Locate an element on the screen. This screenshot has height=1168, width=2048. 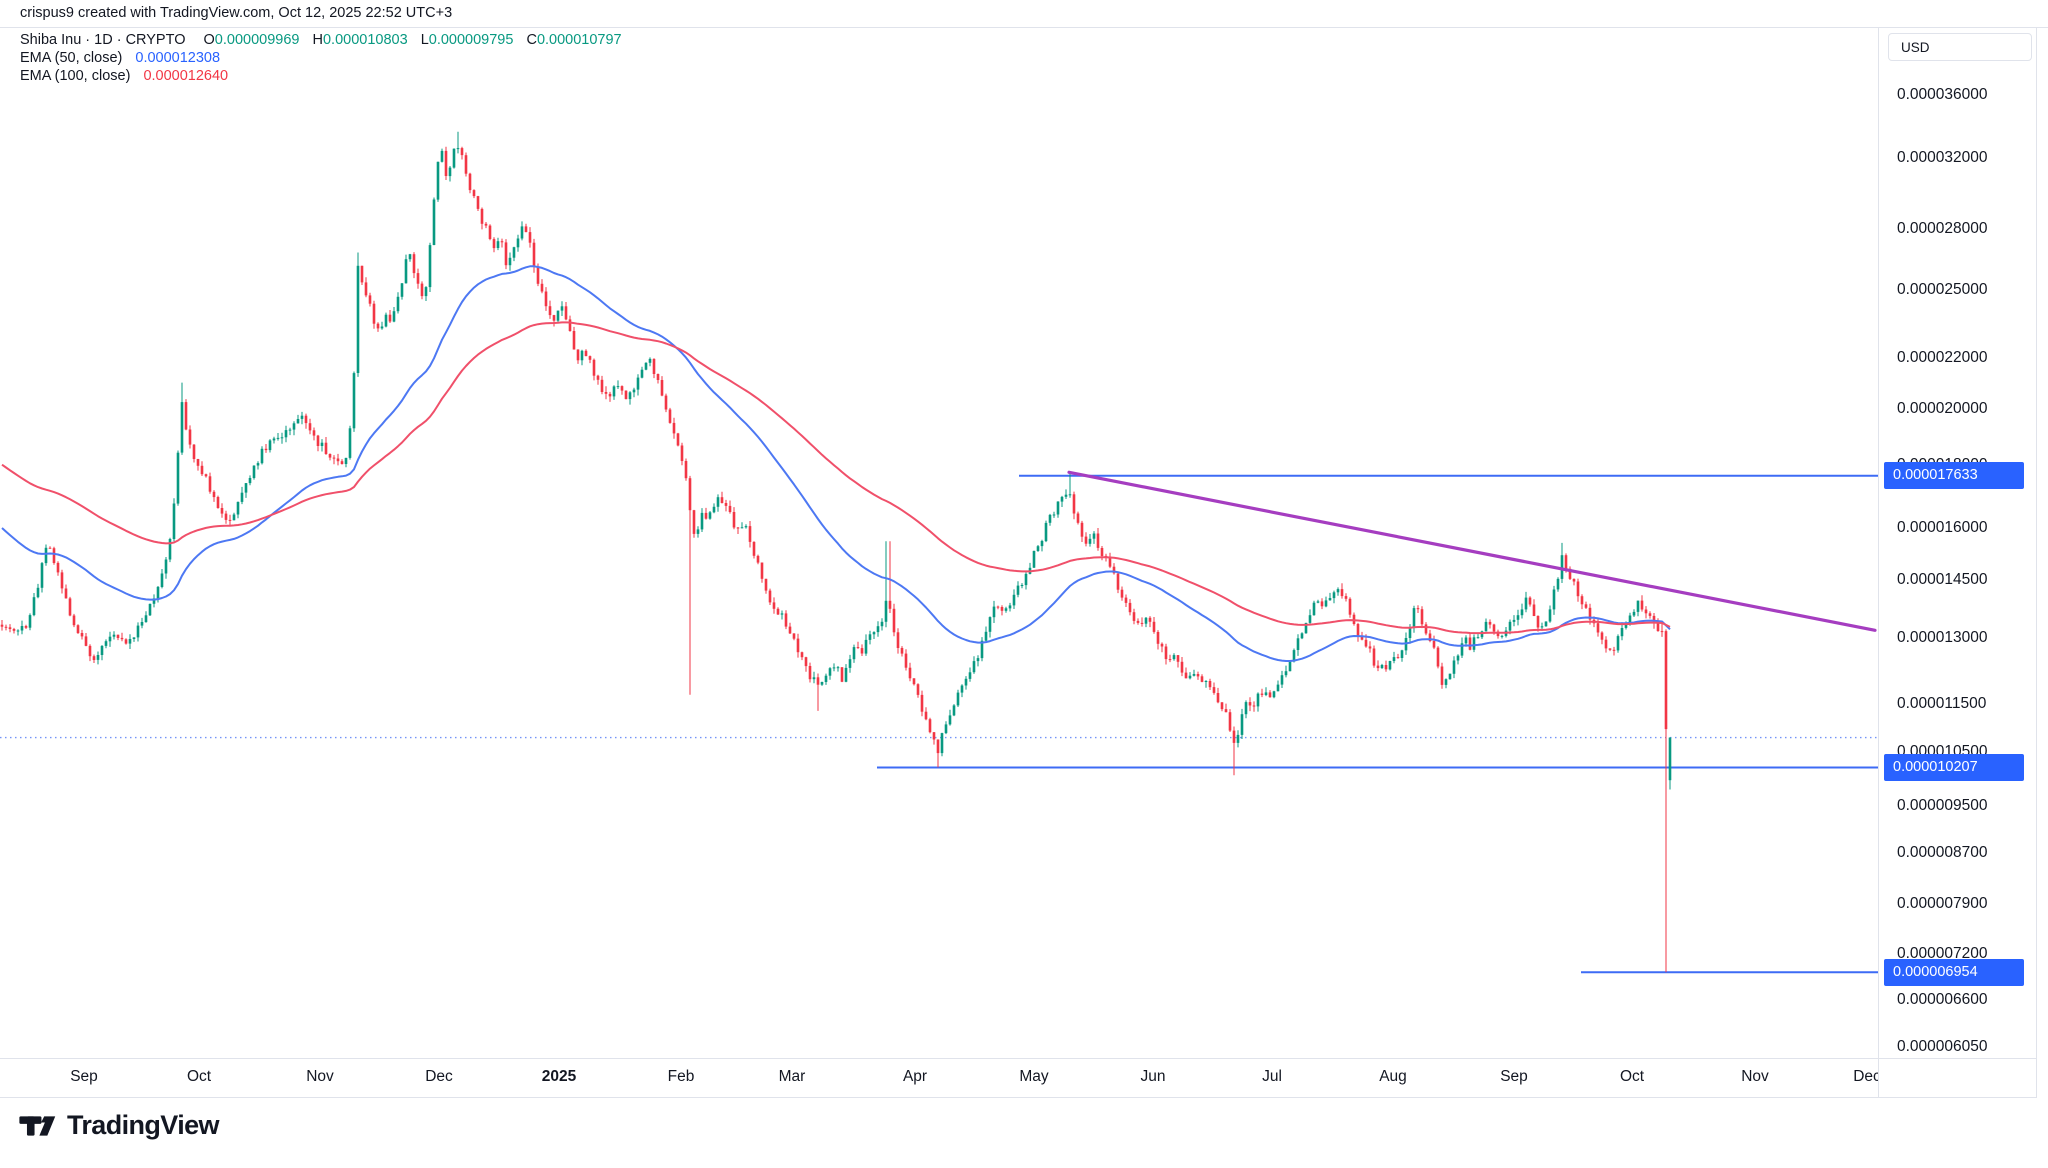
price-tick-label: 0.000014500 is located at coordinates (1942, 579).